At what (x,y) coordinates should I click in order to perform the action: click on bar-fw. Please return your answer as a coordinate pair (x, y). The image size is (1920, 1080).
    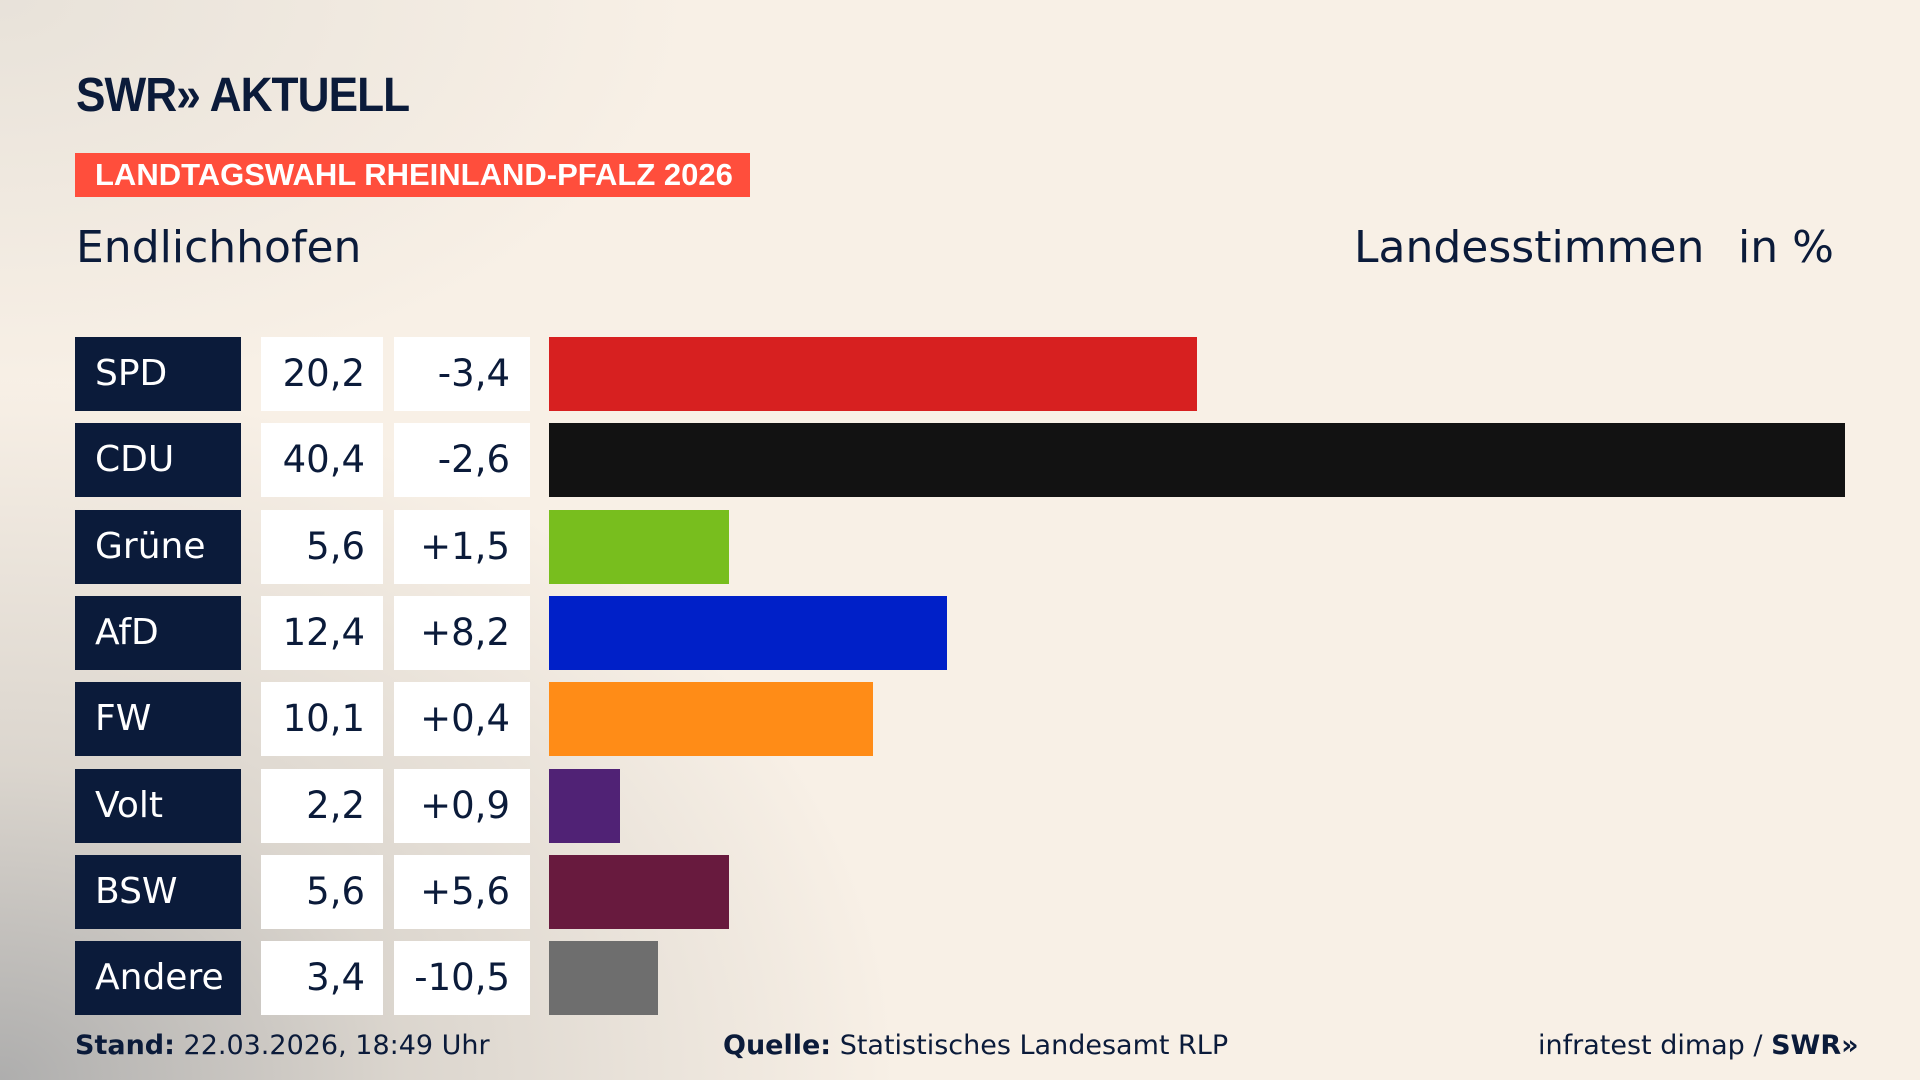
    Looking at the image, I should click on (711, 719).